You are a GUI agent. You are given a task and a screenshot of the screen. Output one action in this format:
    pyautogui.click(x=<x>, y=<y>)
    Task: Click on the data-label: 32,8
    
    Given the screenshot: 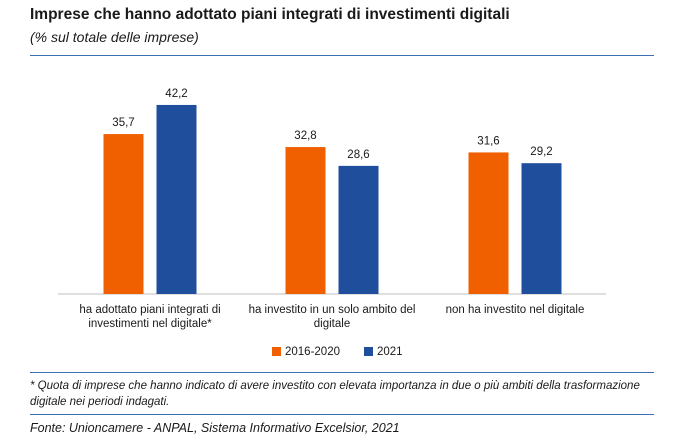 What is the action you would take?
    pyautogui.click(x=305, y=136)
    